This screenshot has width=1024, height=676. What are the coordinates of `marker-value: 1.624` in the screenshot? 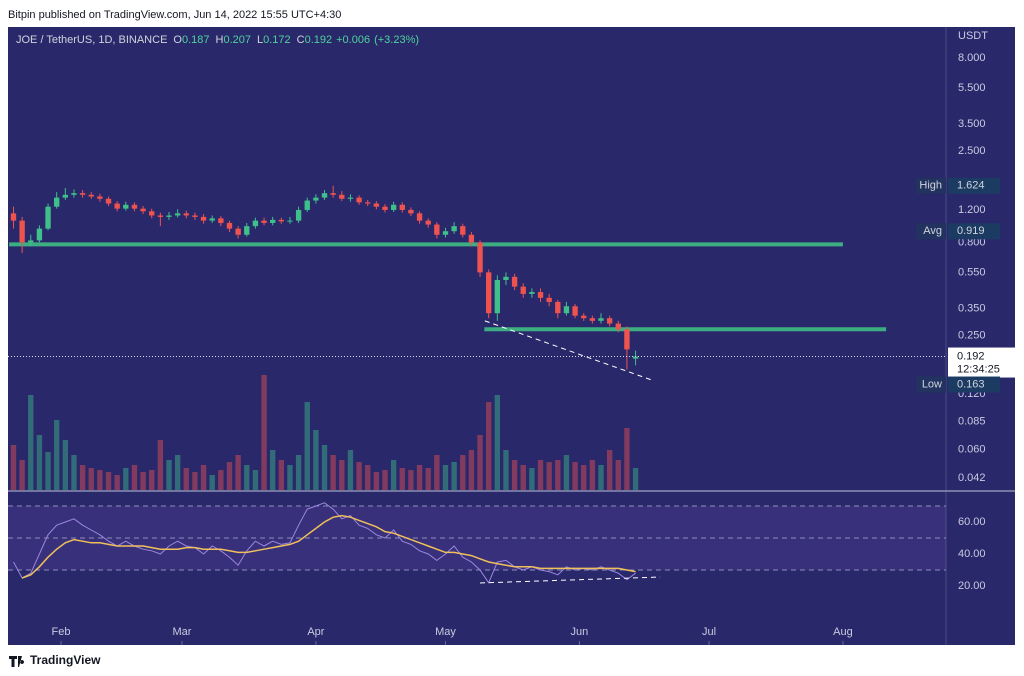 It's located at (971, 186).